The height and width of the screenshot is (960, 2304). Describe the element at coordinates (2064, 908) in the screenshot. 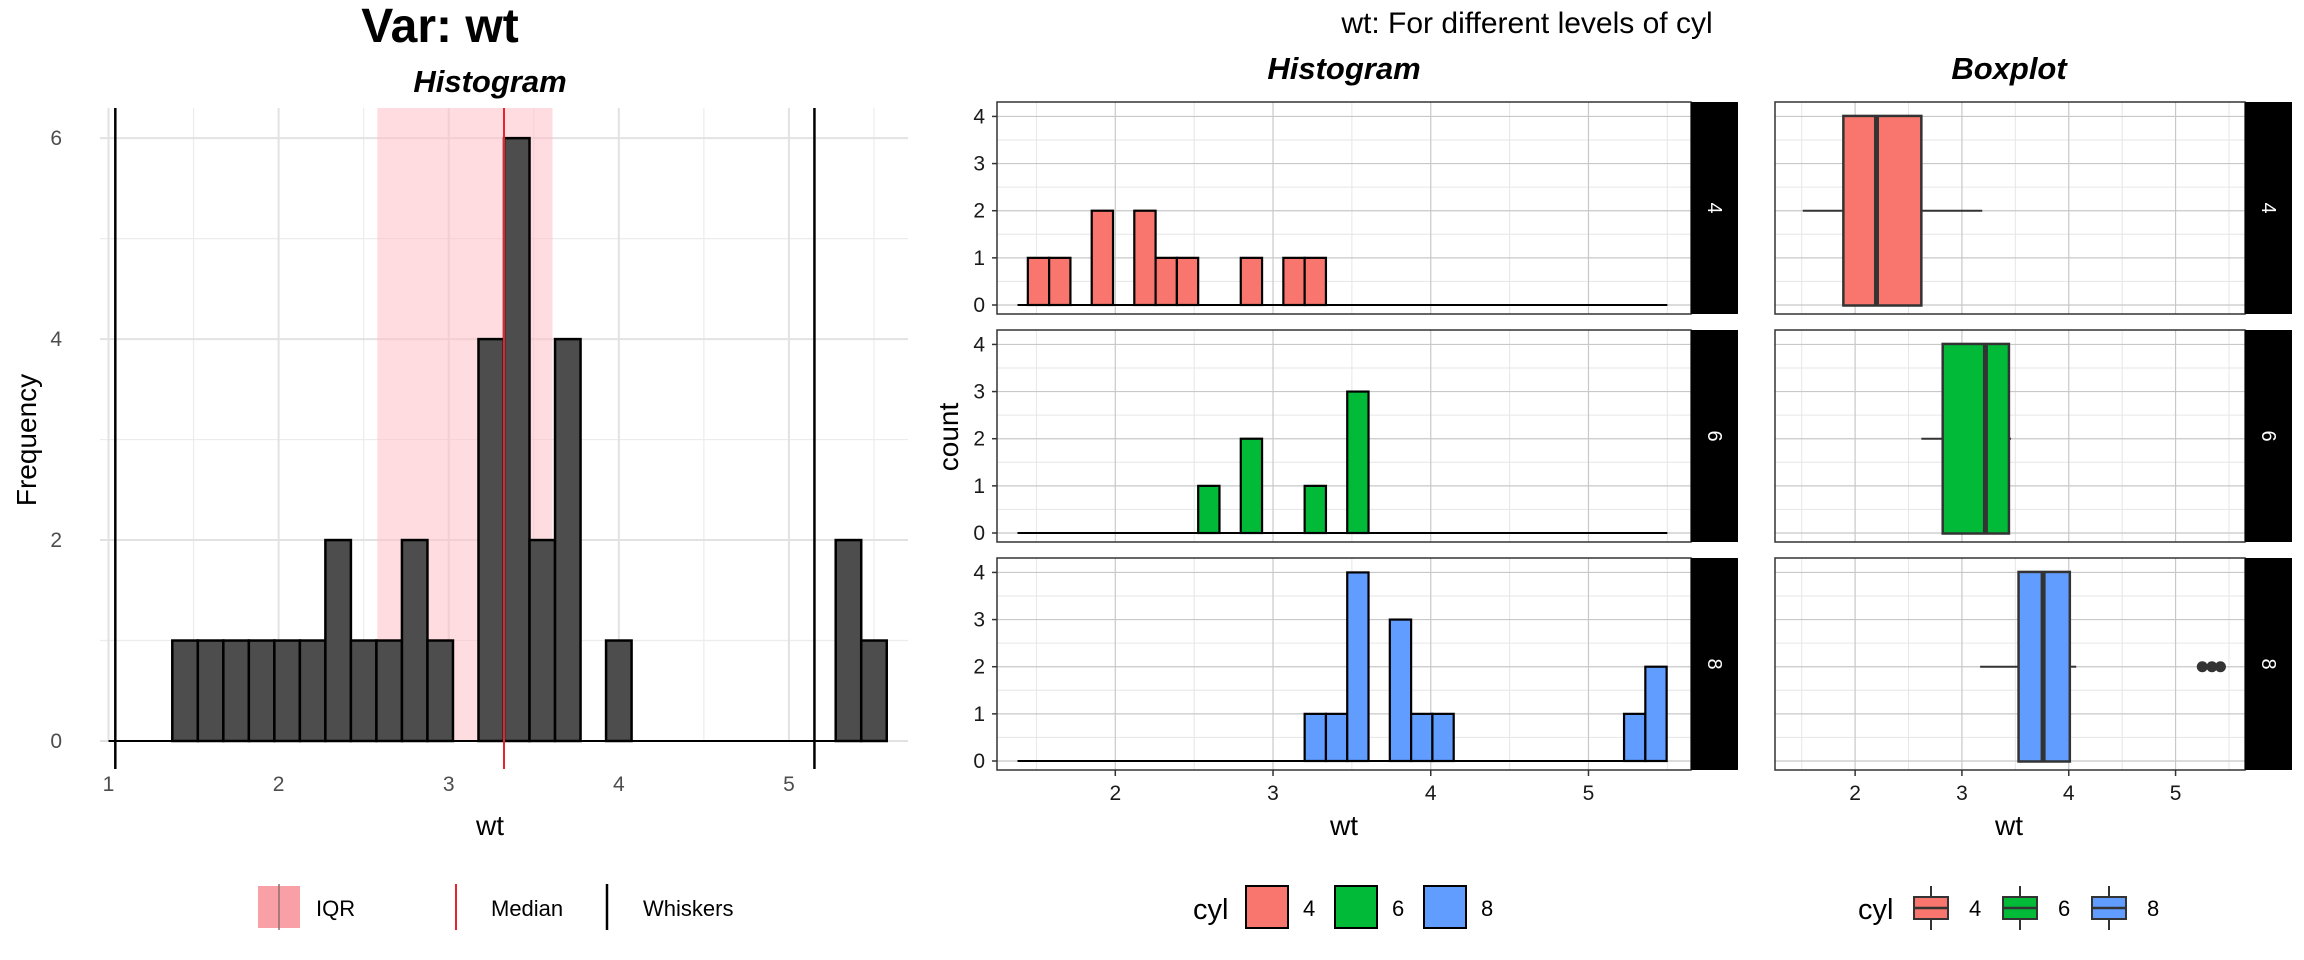

I see `legend-label-box-cyl6: 6` at that location.